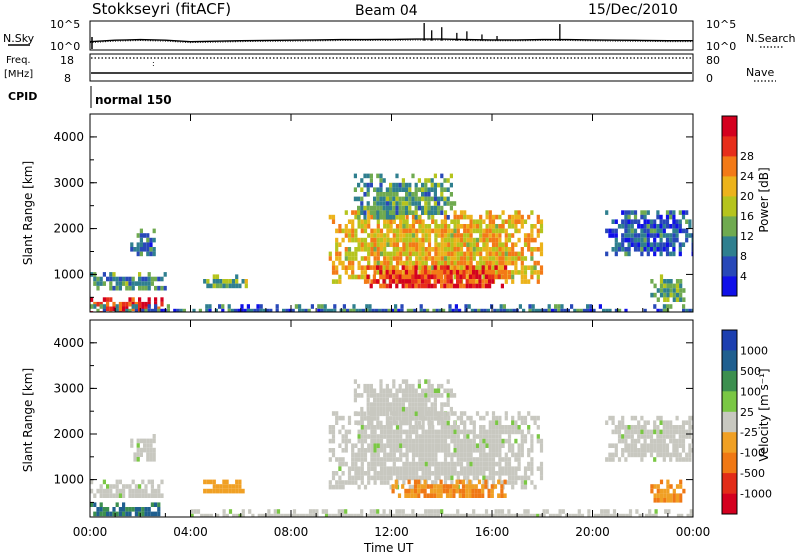 The height and width of the screenshot is (554, 800). What do you see at coordinates (771, 38) in the screenshot?
I see `noise-right-label: N.Search` at bounding box center [771, 38].